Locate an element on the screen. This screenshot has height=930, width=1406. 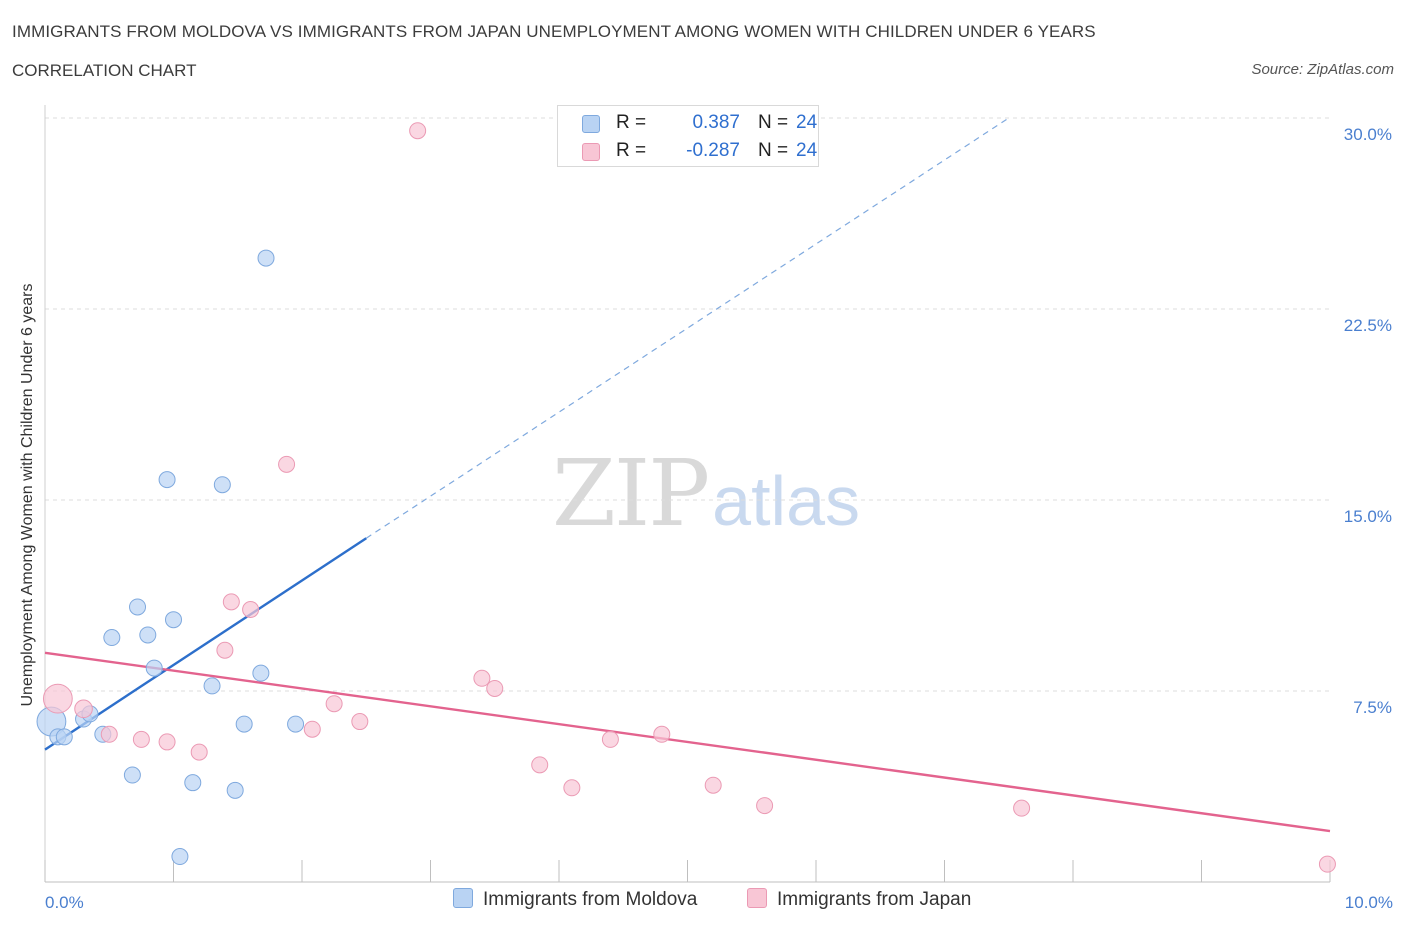
legend-japan-swatch is located at coordinates (757, 898).